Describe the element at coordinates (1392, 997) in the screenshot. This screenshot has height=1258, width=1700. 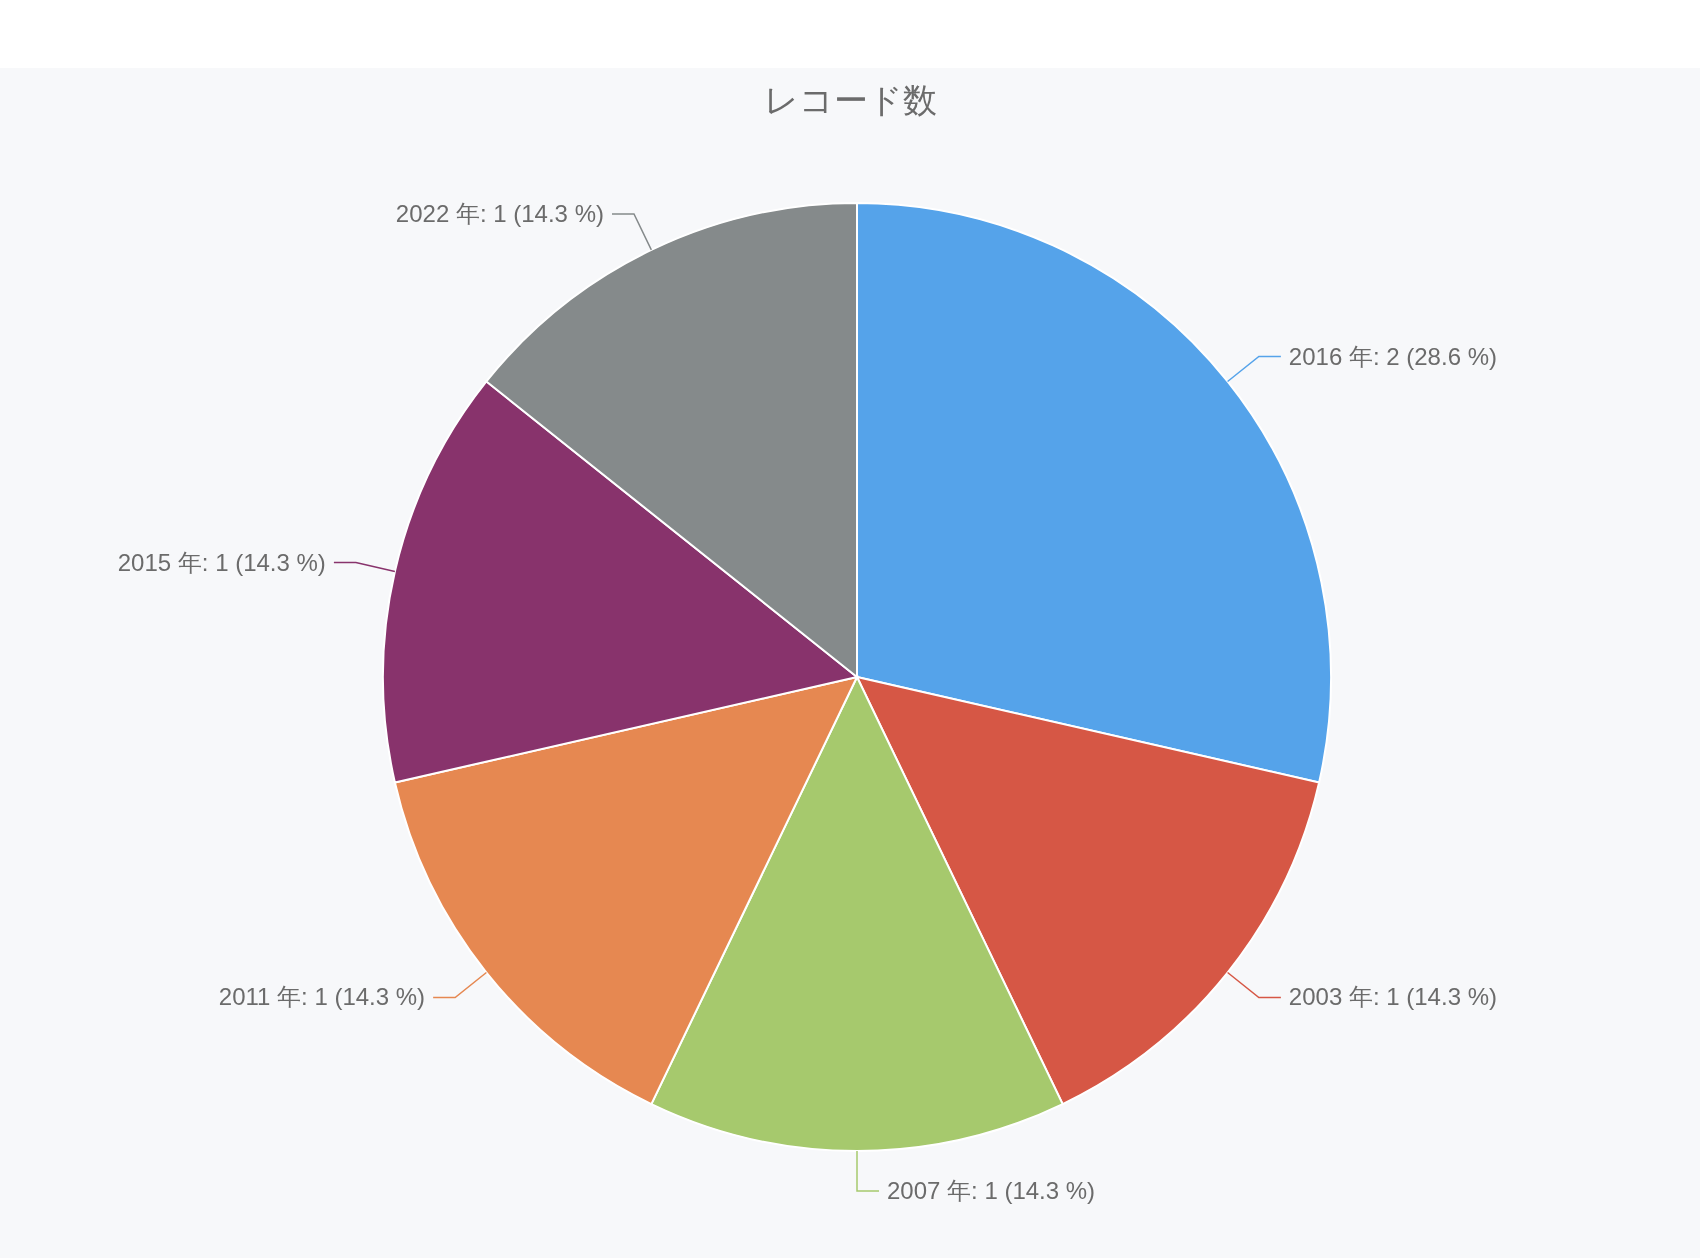
I see `slice-label: 2003 年: 1 (14.3 %)` at that location.